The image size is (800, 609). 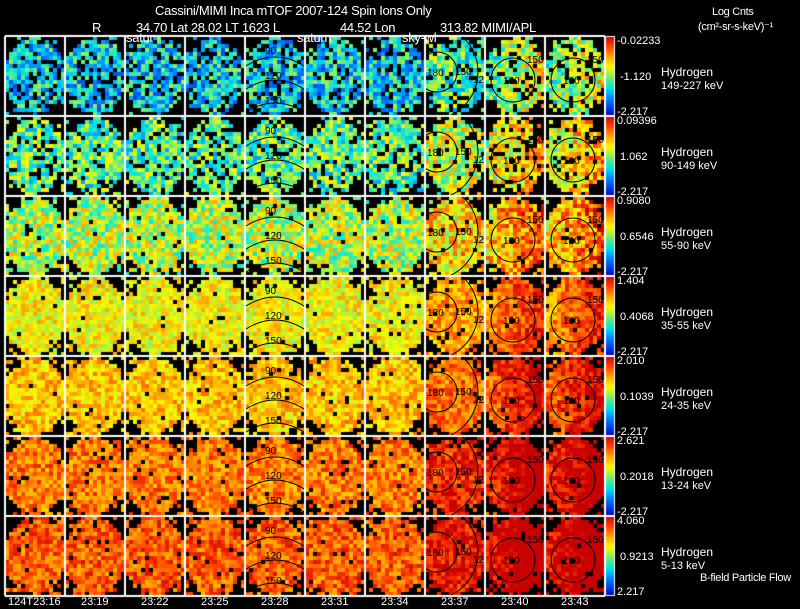 I want to click on colorbar-max-label: 1.404, so click(x=631, y=281).